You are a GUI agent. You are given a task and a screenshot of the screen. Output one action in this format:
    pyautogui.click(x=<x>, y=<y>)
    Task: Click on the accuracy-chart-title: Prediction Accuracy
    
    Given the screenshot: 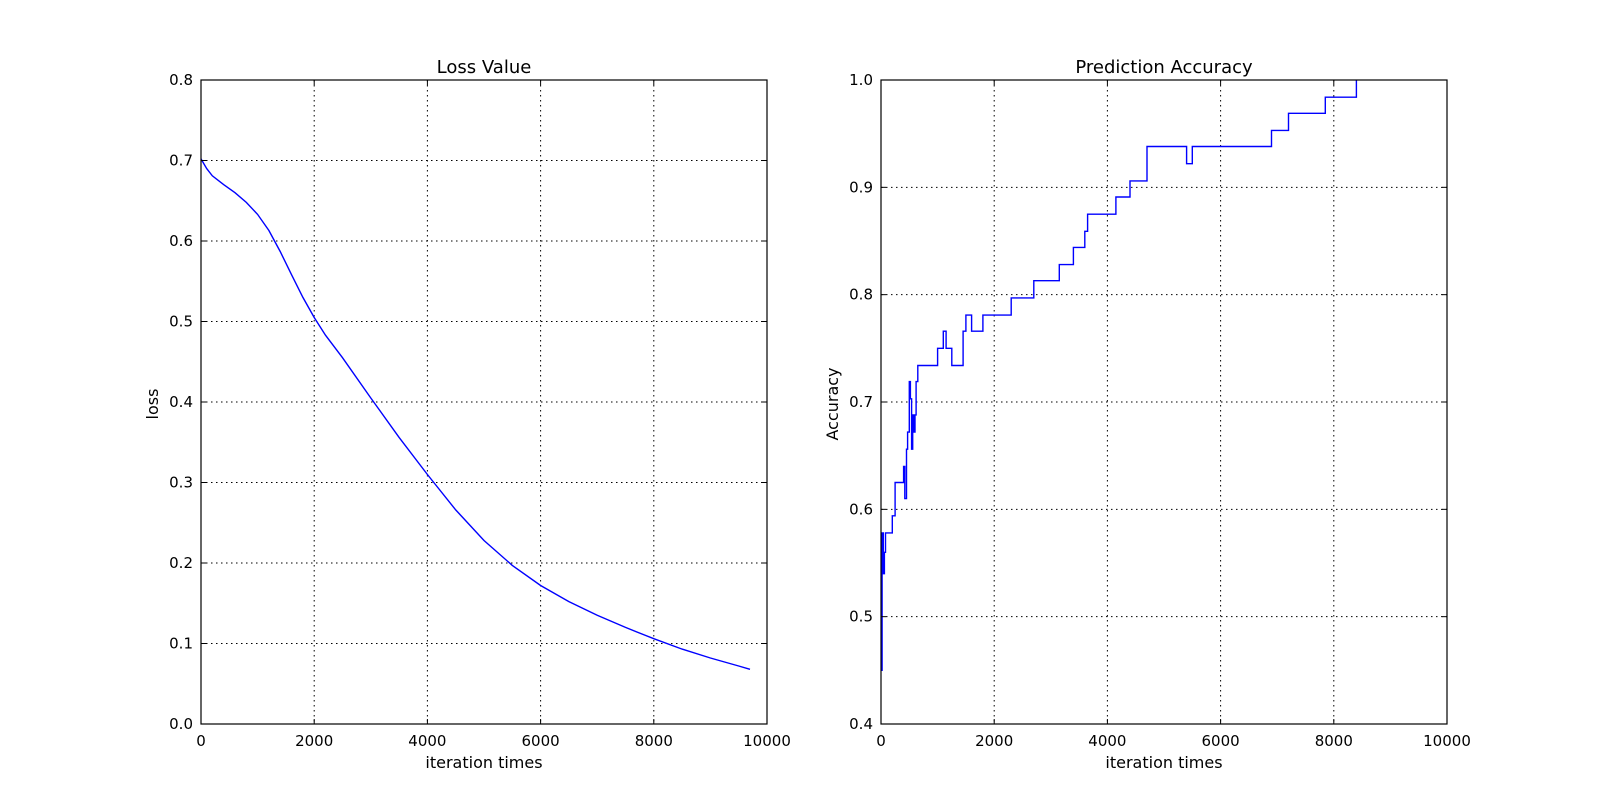 What is the action you would take?
    pyautogui.click(x=1164, y=67)
    